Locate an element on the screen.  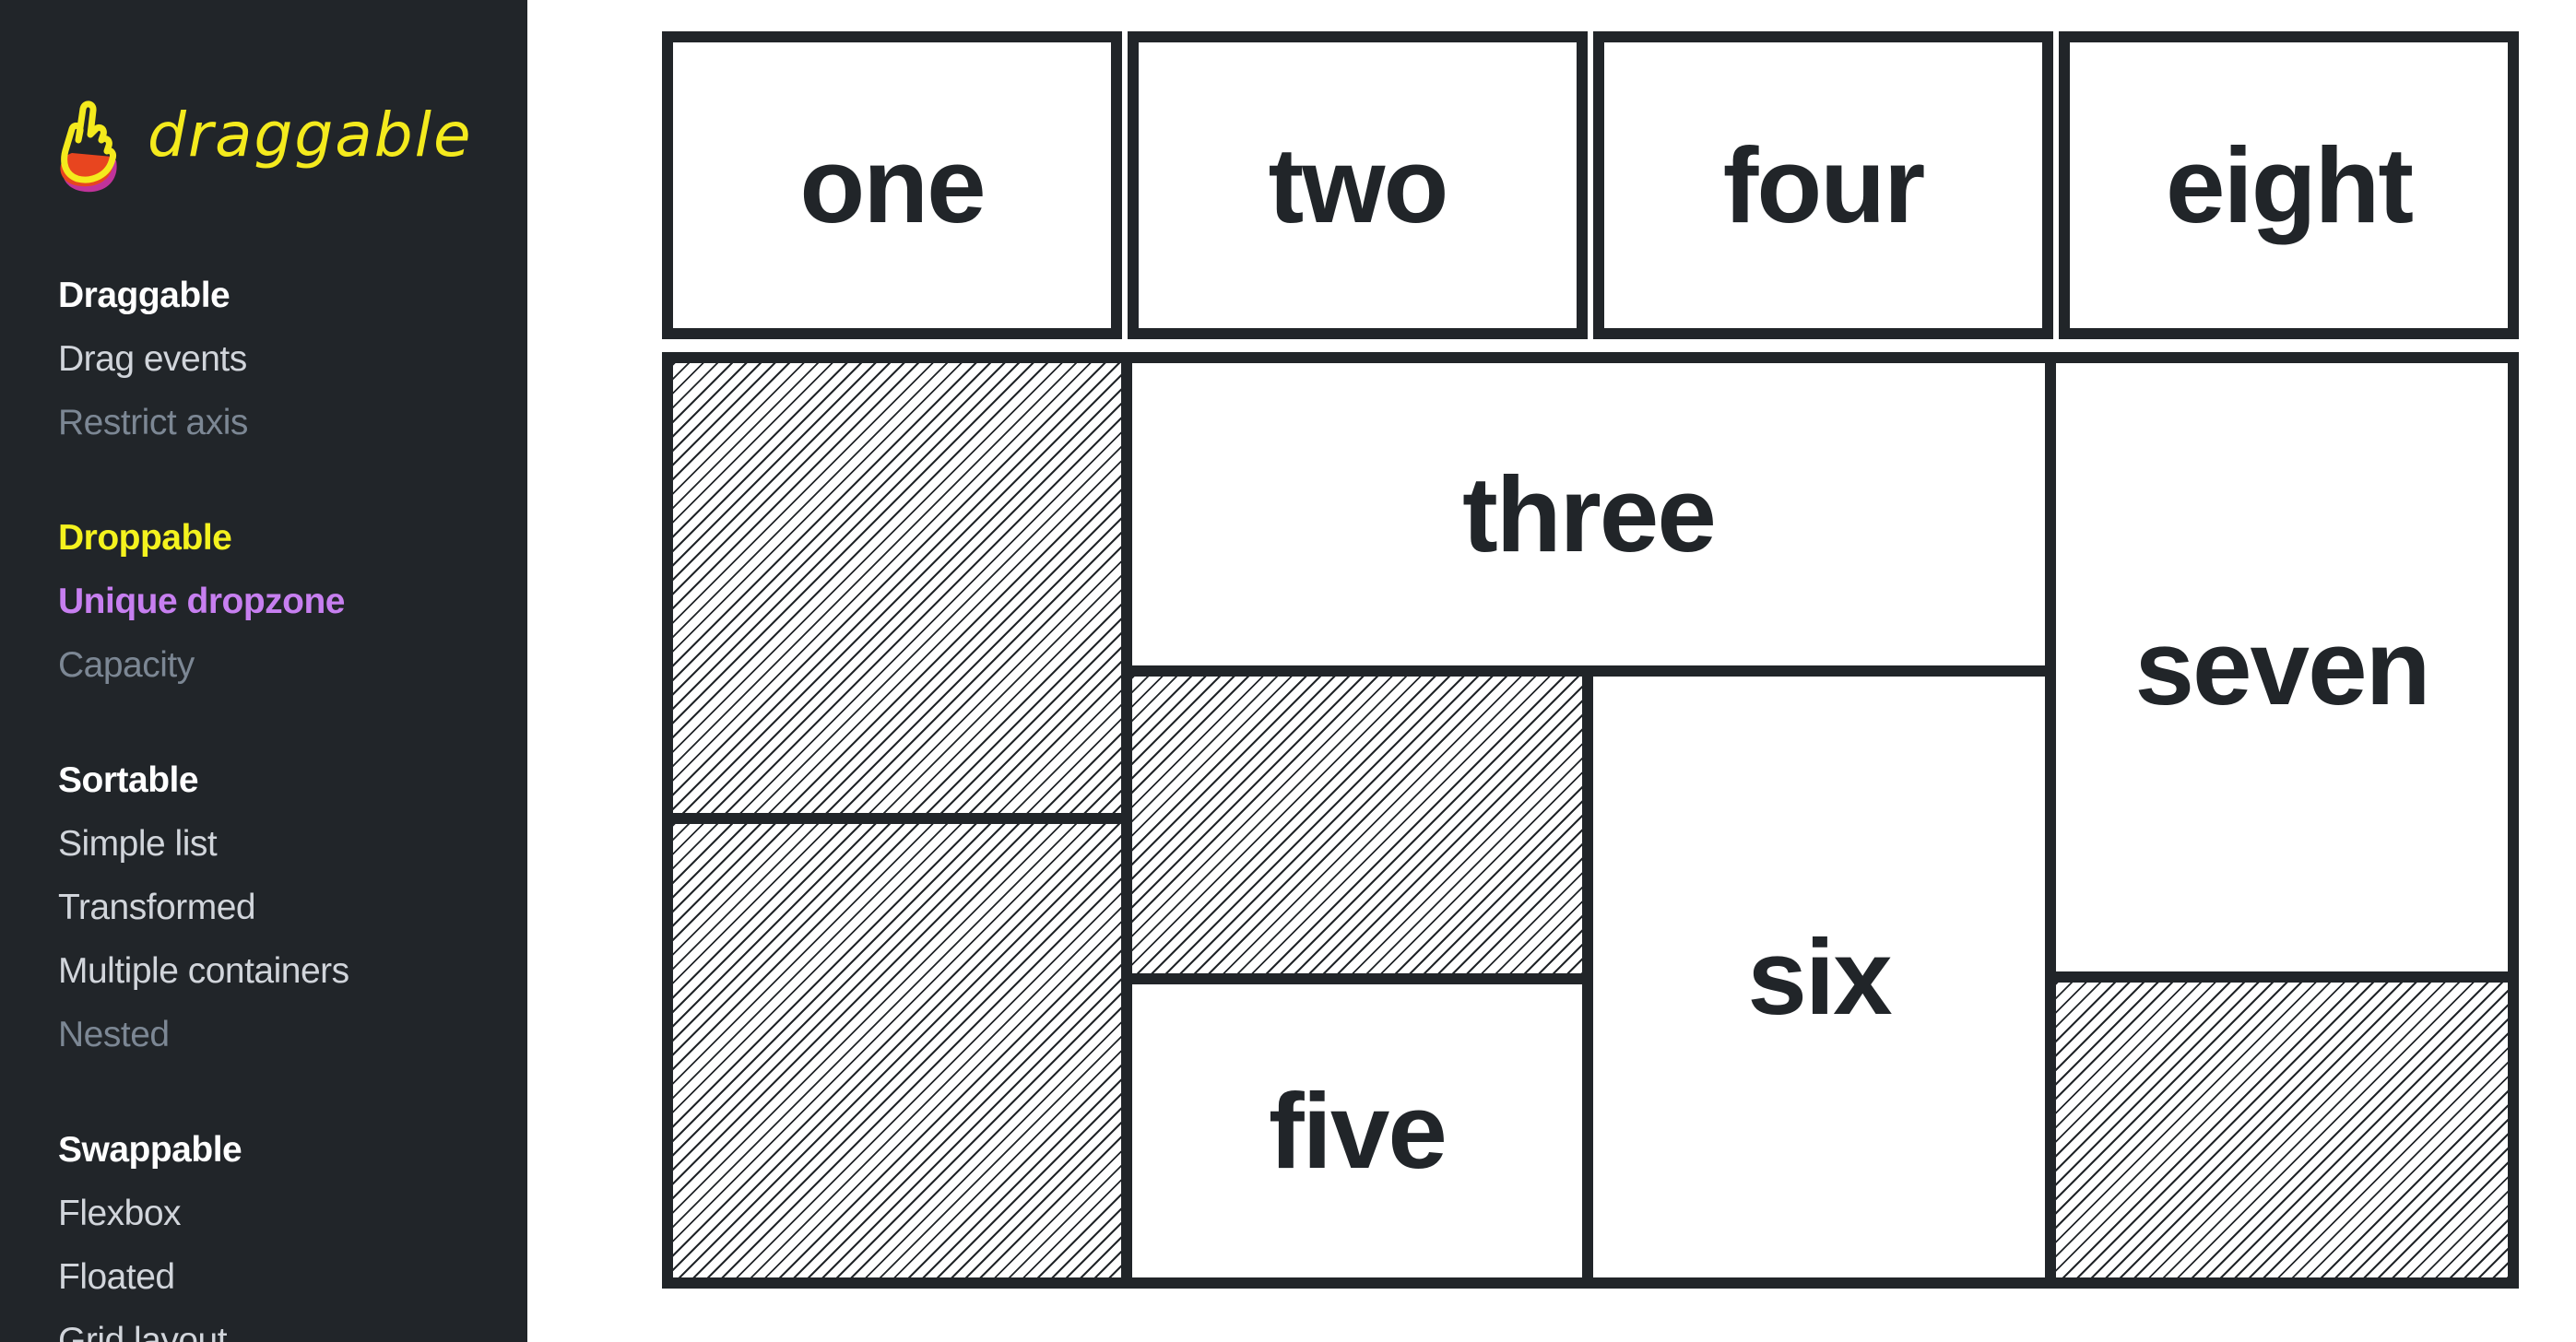
nav-item-simple-list: Simple list is located at coordinates (138, 844).